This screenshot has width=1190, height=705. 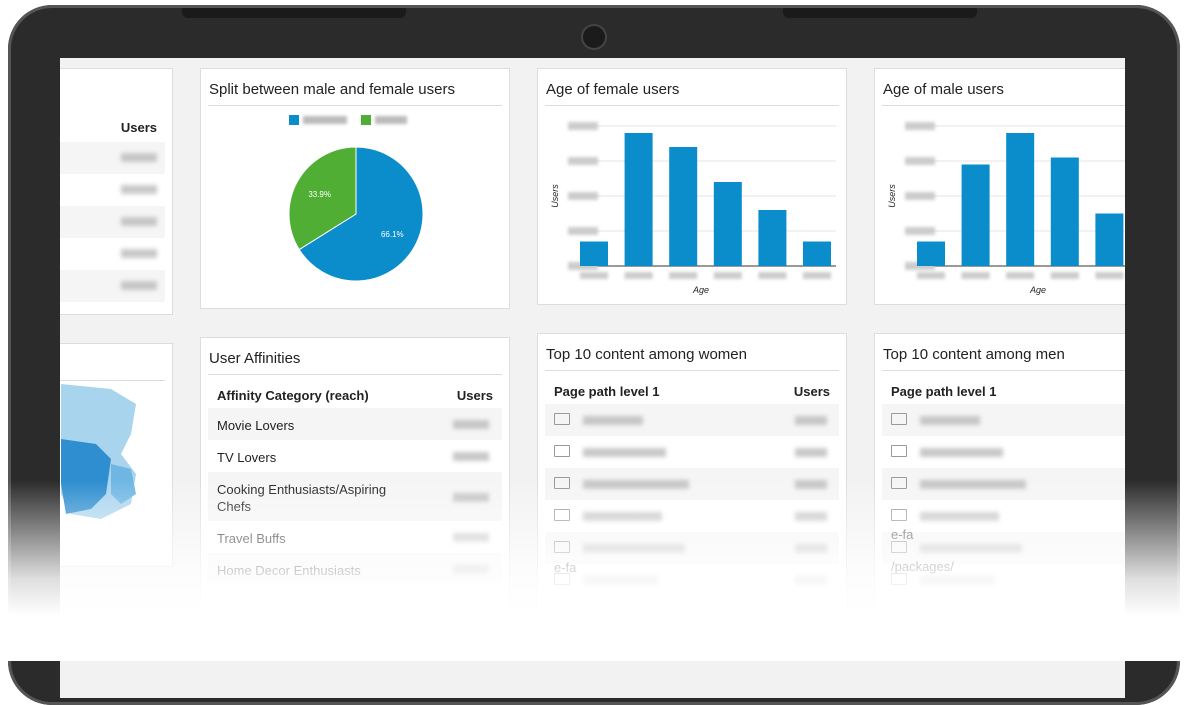 What do you see at coordinates (116, 191) in the screenshot?
I see `panel: Users` at bounding box center [116, 191].